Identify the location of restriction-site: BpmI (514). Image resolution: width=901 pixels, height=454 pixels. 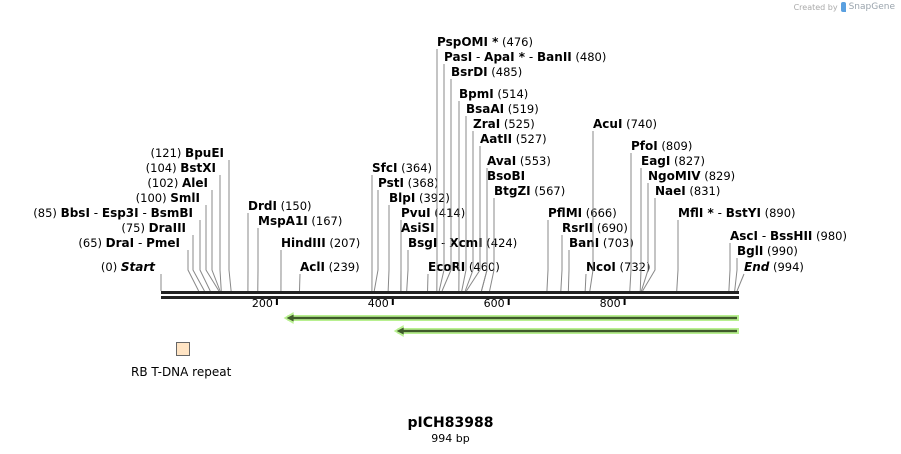
(493, 189).